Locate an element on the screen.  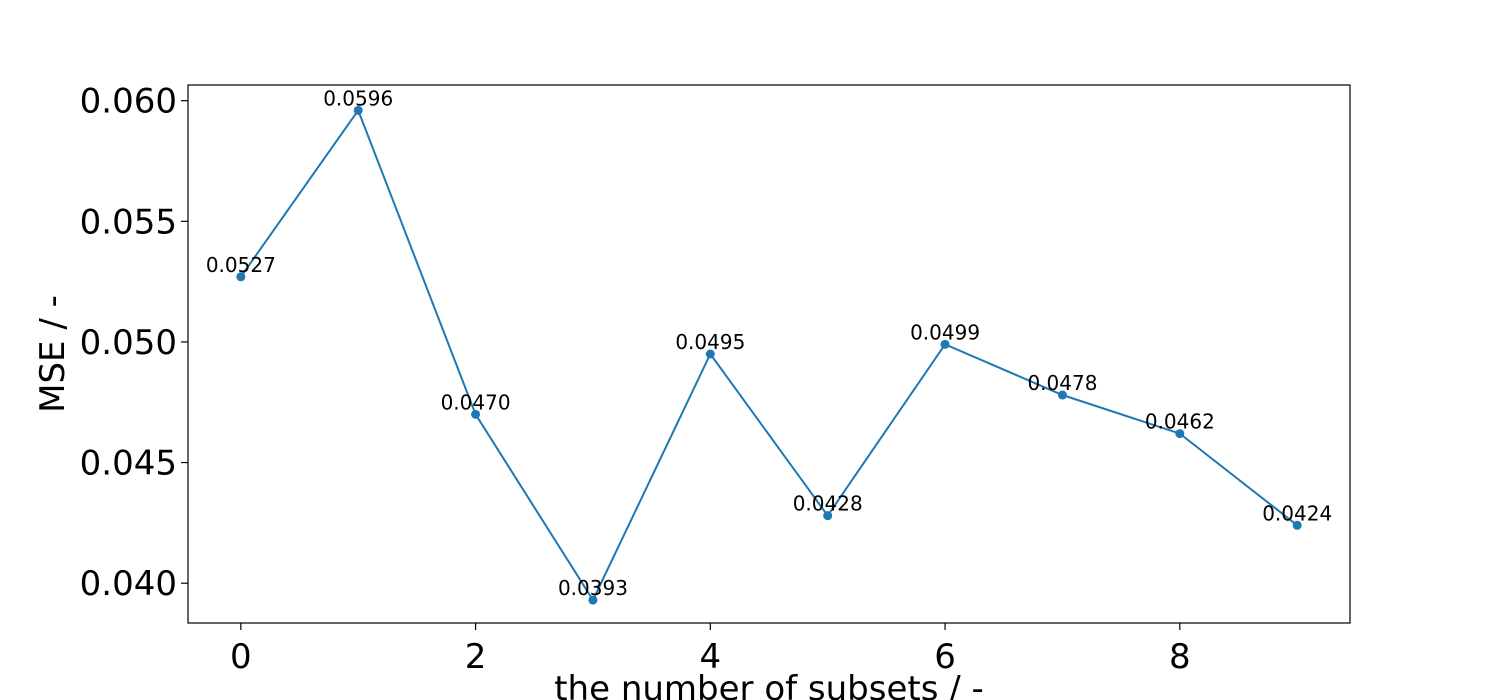
data-label: 0.0527 is located at coordinates (241, 265).